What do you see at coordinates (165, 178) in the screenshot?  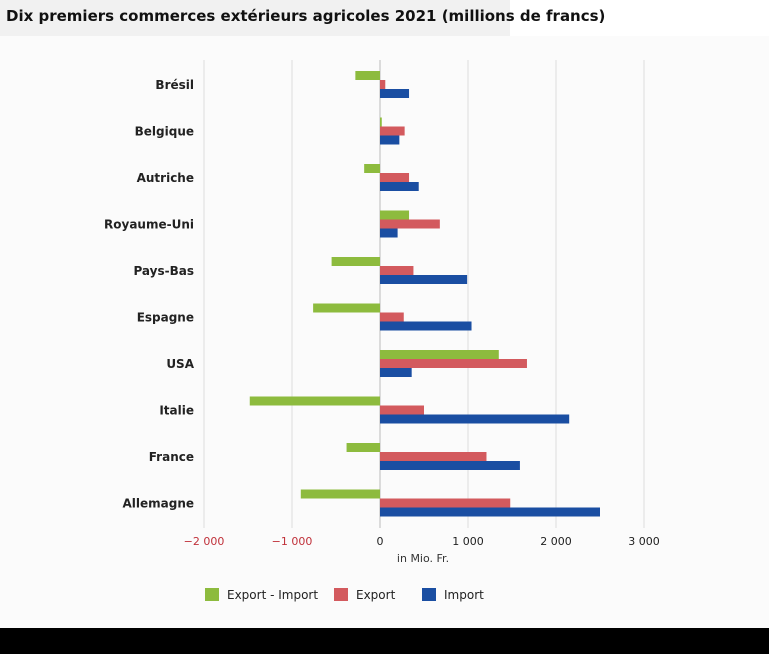 I see `category-label: Autriche` at bounding box center [165, 178].